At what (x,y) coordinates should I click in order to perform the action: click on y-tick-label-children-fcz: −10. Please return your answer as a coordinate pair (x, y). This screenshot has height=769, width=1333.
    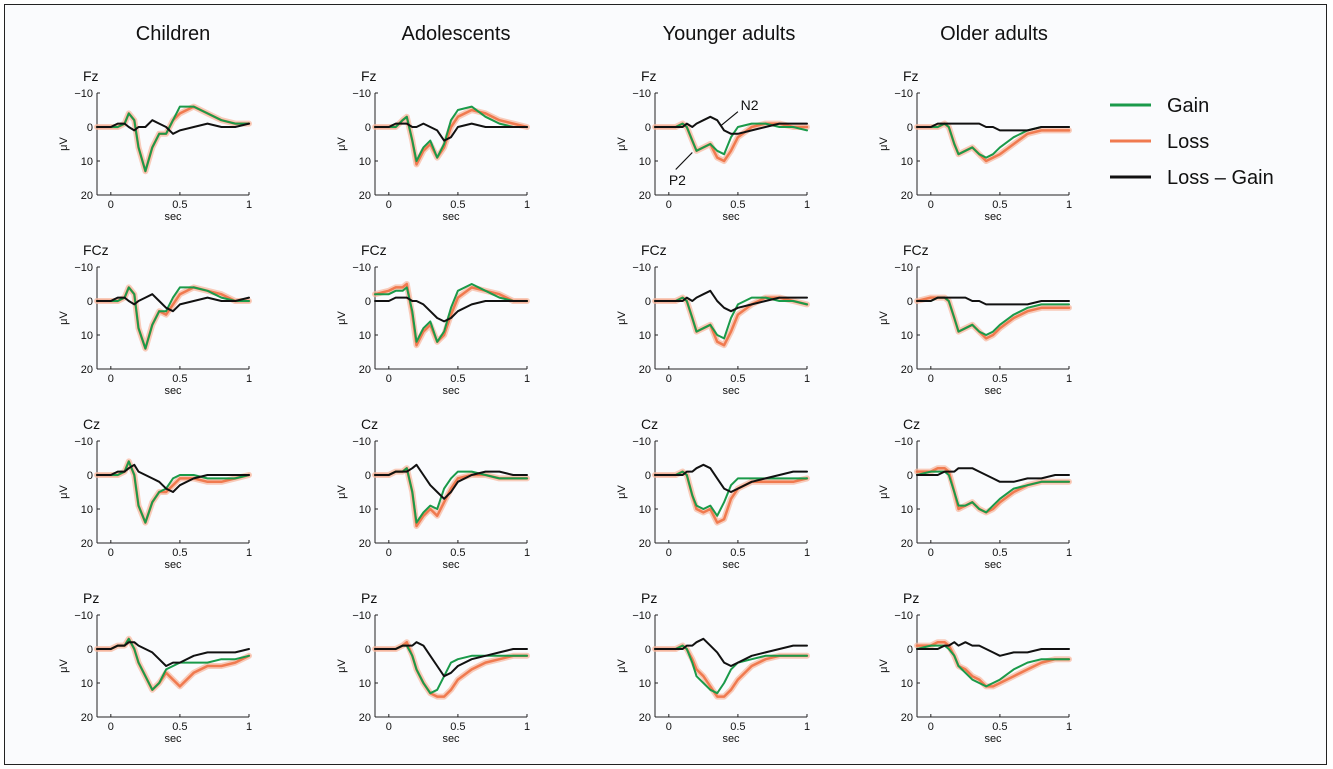
    Looking at the image, I should click on (83, 268).